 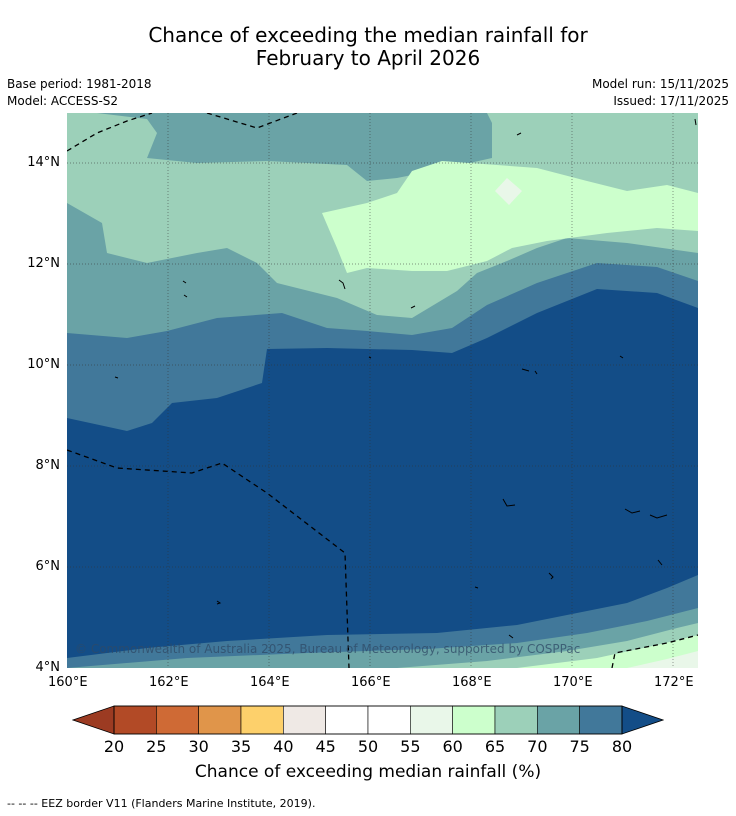 What do you see at coordinates (674, 682) in the screenshot?
I see `x-tick-172e: 172°E` at bounding box center [674, 682].